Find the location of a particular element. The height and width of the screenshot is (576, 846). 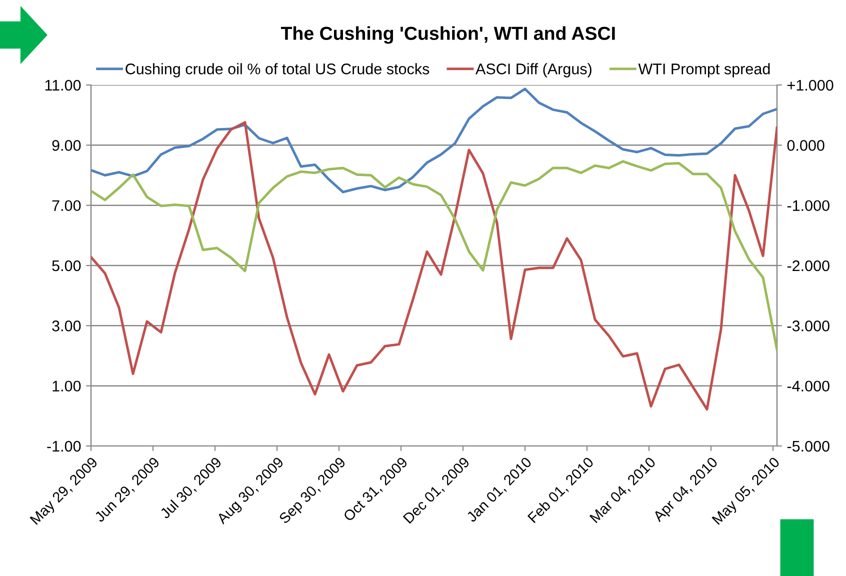

chart-title: The Cushing 'Cushion', WTI and ASCI is located at coordinates (447, 35).